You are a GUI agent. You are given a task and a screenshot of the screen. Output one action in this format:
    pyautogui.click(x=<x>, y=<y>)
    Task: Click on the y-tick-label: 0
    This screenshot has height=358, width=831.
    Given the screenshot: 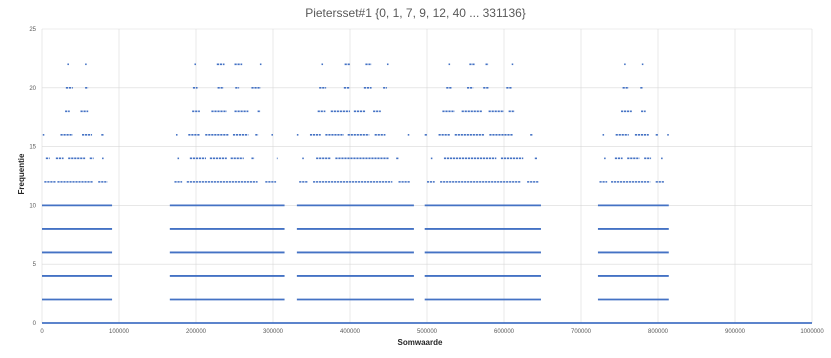 What is the action you would take?
    pyautogui.click(x=35, y=324)
    